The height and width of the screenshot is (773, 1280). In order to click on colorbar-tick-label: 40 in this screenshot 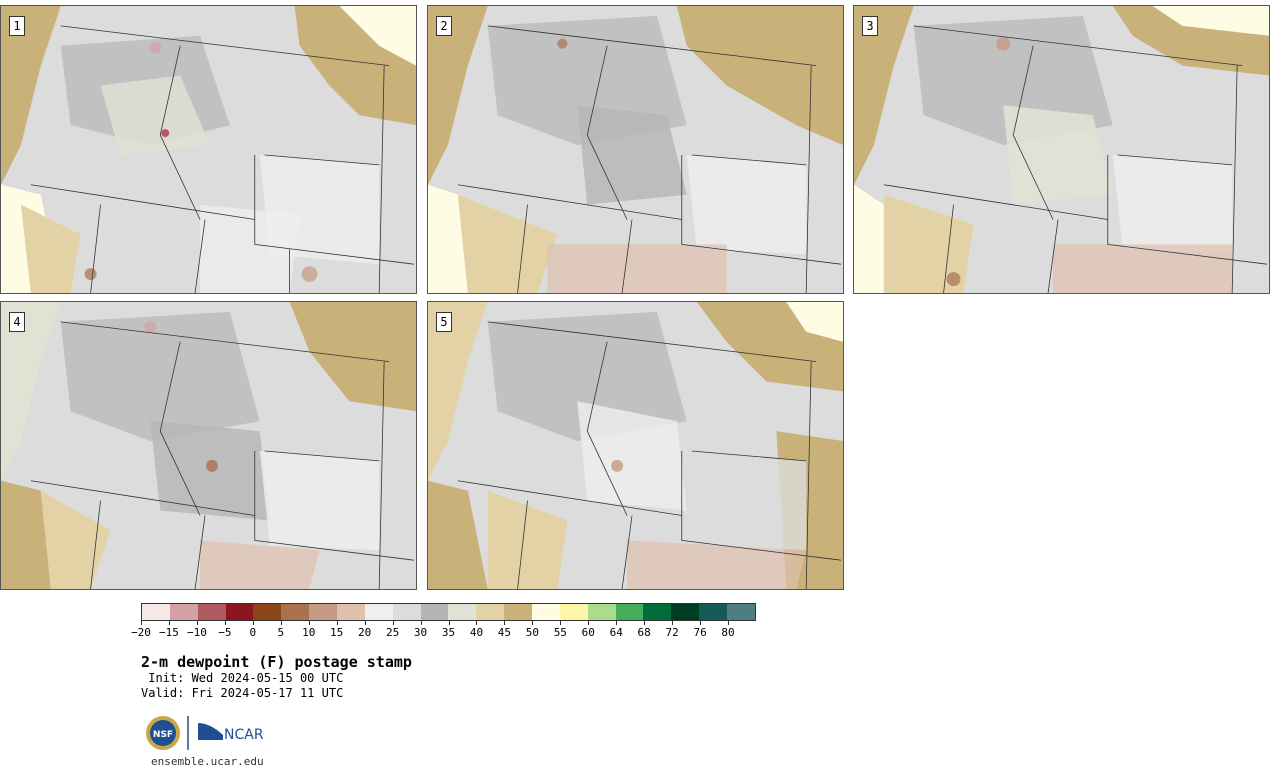, I will do `click(476, 632)`.